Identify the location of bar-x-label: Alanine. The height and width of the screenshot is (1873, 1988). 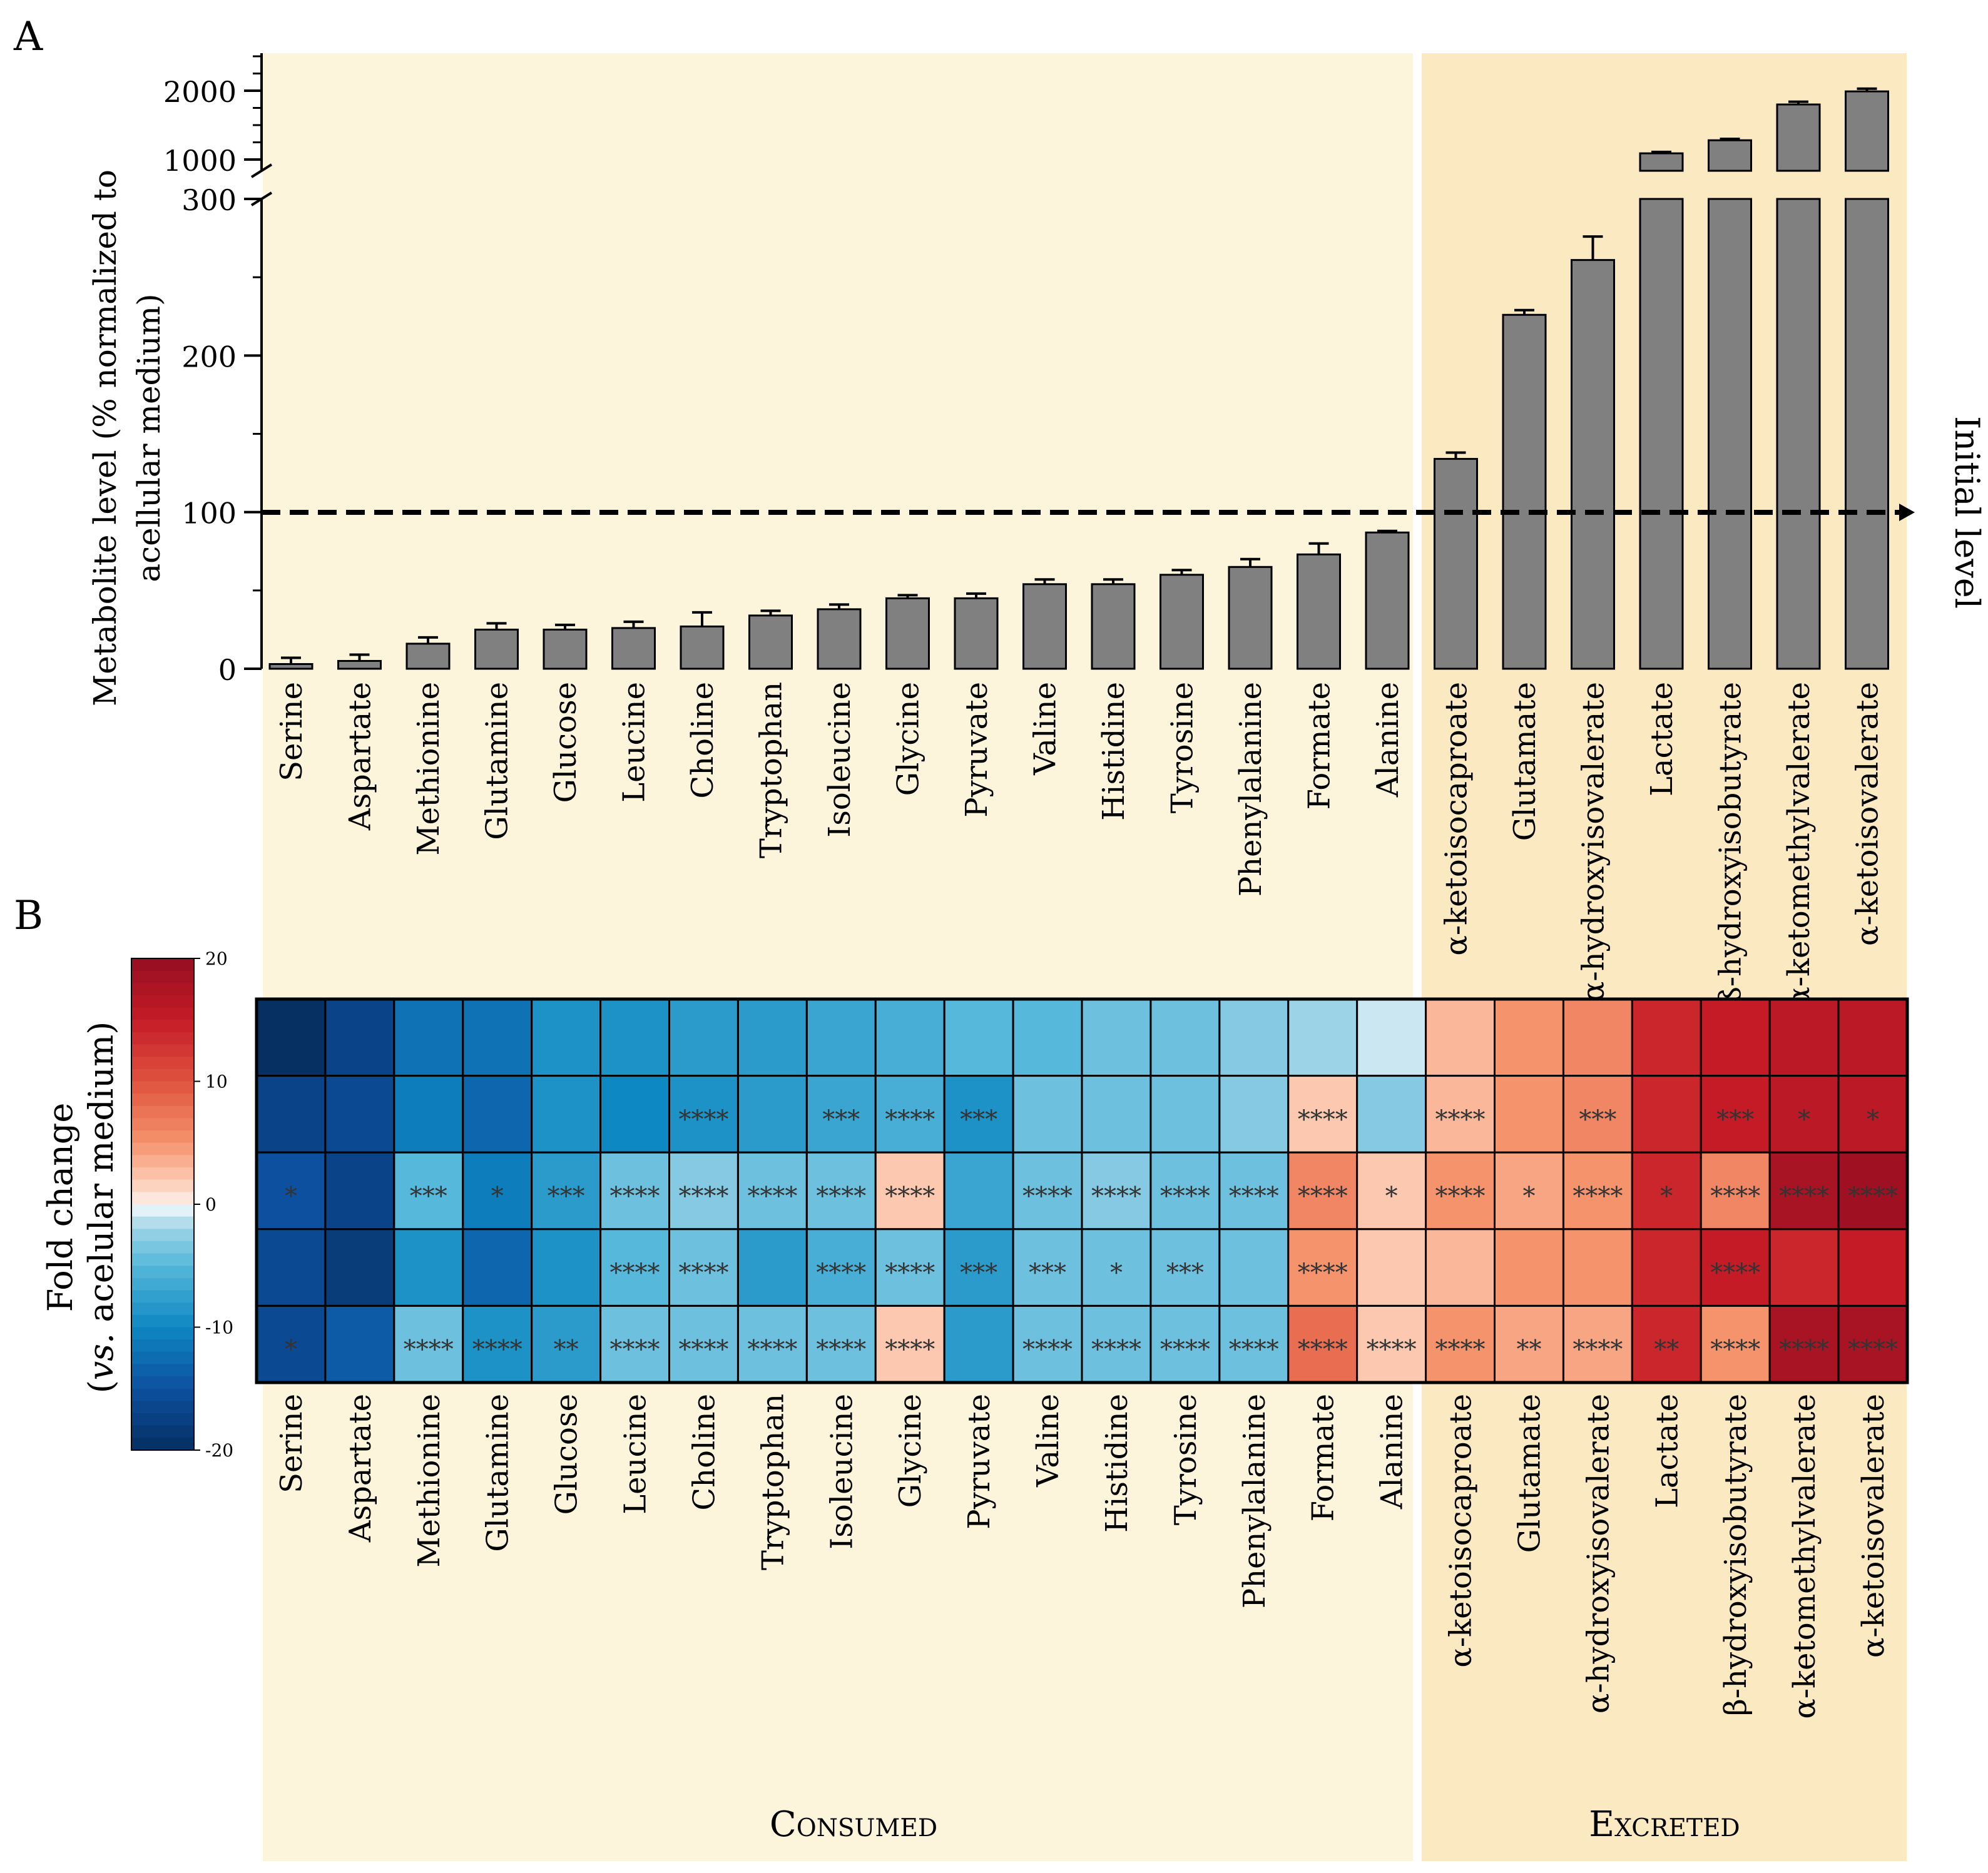
(1387, 740).